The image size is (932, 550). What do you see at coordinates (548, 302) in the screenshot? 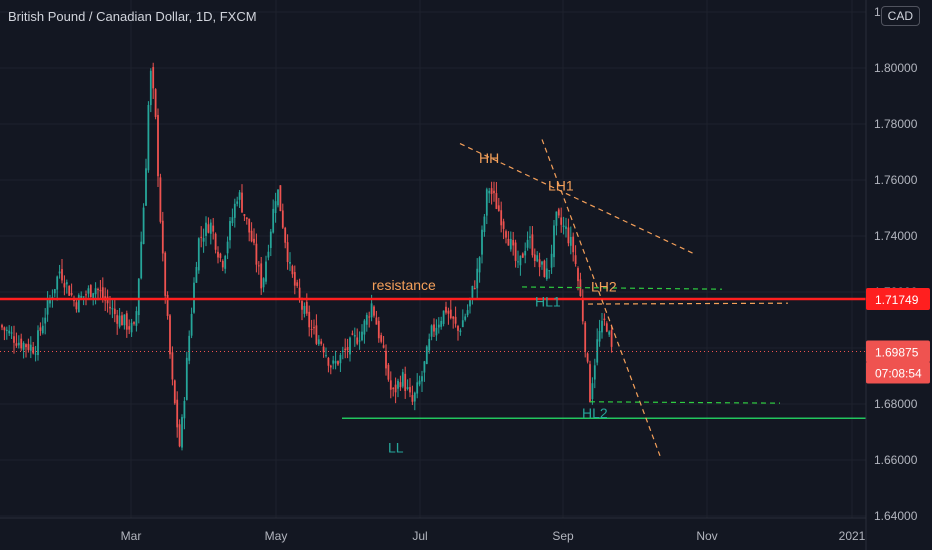
I see `label-hl1: HL1` at bounding box center [548, 302].